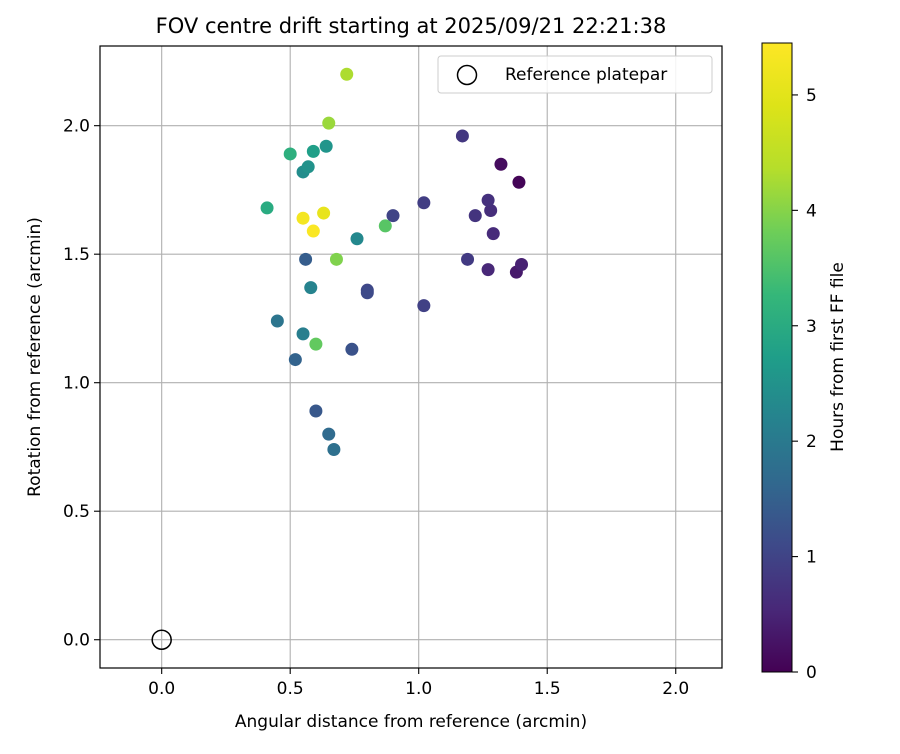 This screenshot has width=900, height=754. I want to click on y-tick-label: 1.5, so click(76, 255).